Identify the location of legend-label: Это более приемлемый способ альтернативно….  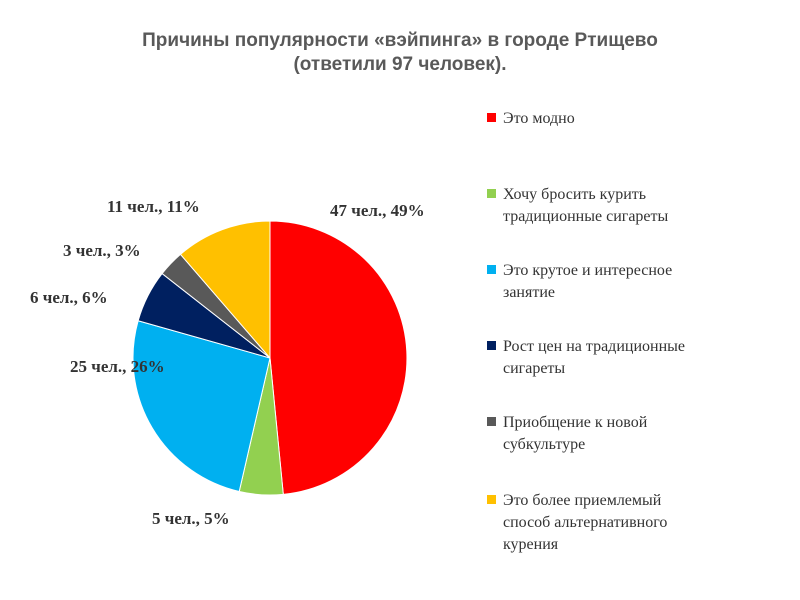
(643, 523).